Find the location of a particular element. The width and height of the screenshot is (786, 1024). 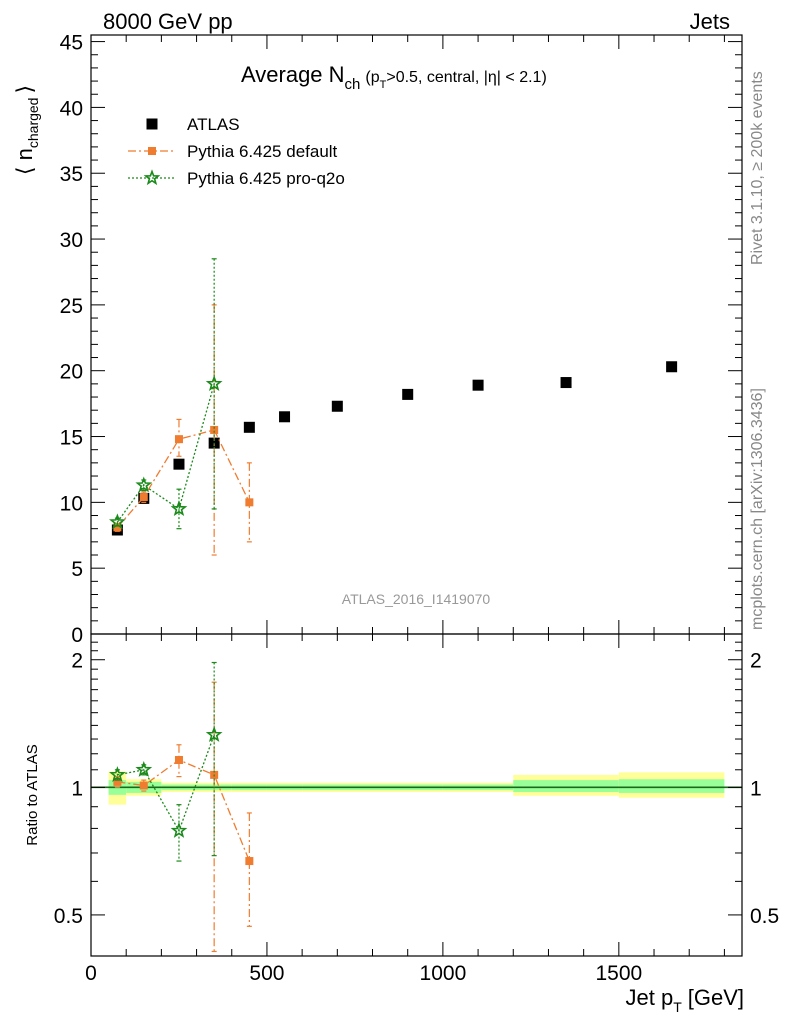

ratio-y-axis-label: Ratio to ATLAS is located at coordinates (32, 794).